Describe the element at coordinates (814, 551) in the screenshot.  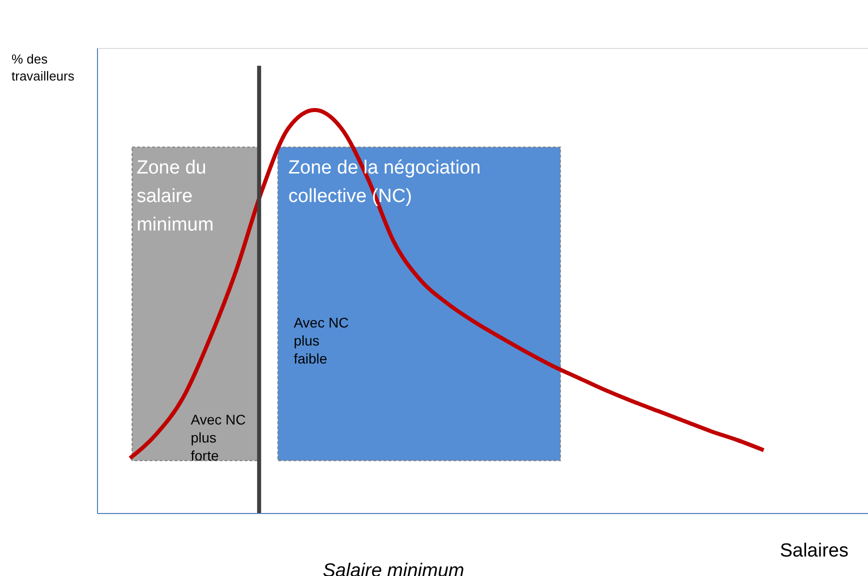
I see `x-axis-title: Salaires` at that location.